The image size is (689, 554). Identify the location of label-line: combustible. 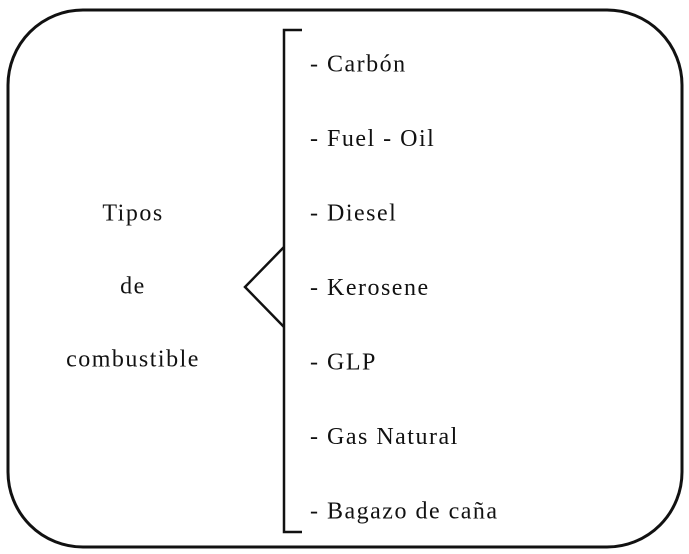
(133, 360).